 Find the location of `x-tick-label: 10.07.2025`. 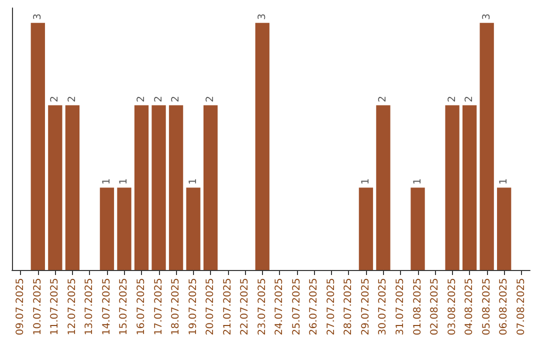

x-tick-label: 10.07.2025 is located at coordinates (38, 307).